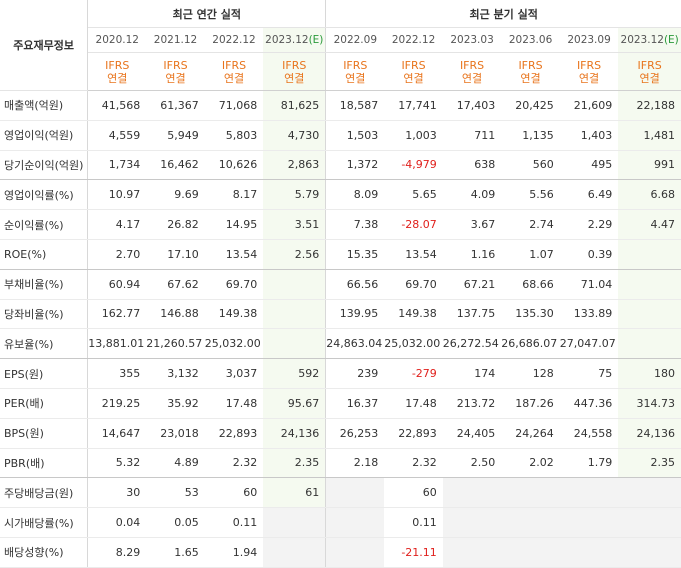 Image resolution: width=681 pixels, height=568 pixels. What do you see at coordinates (530, 463) in the screenshot?
I see `table-cell: 2.02` at bounding box center [530, 463].